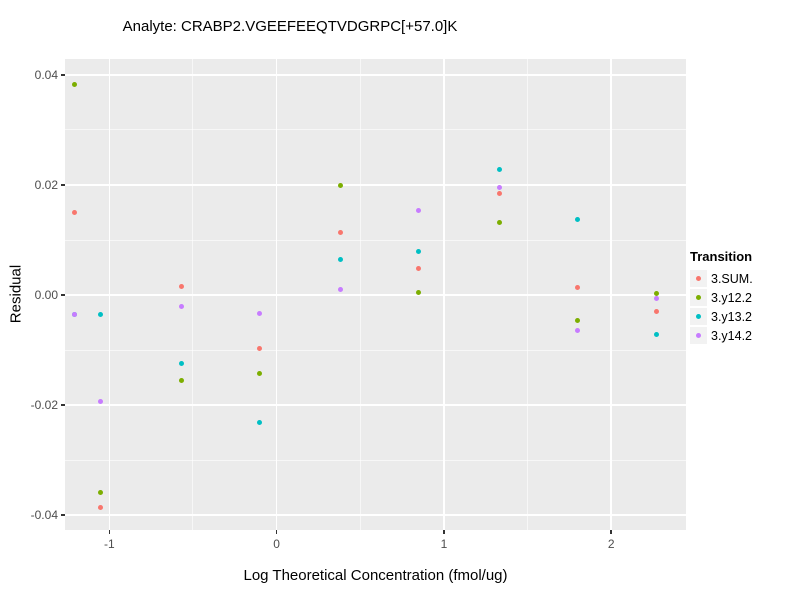 Image resolution: width=800 pixels, height=600 pixels. Describe the element at coordinates (444, 544) in the screenshot. I see `x-tick-label: 1` at that location.